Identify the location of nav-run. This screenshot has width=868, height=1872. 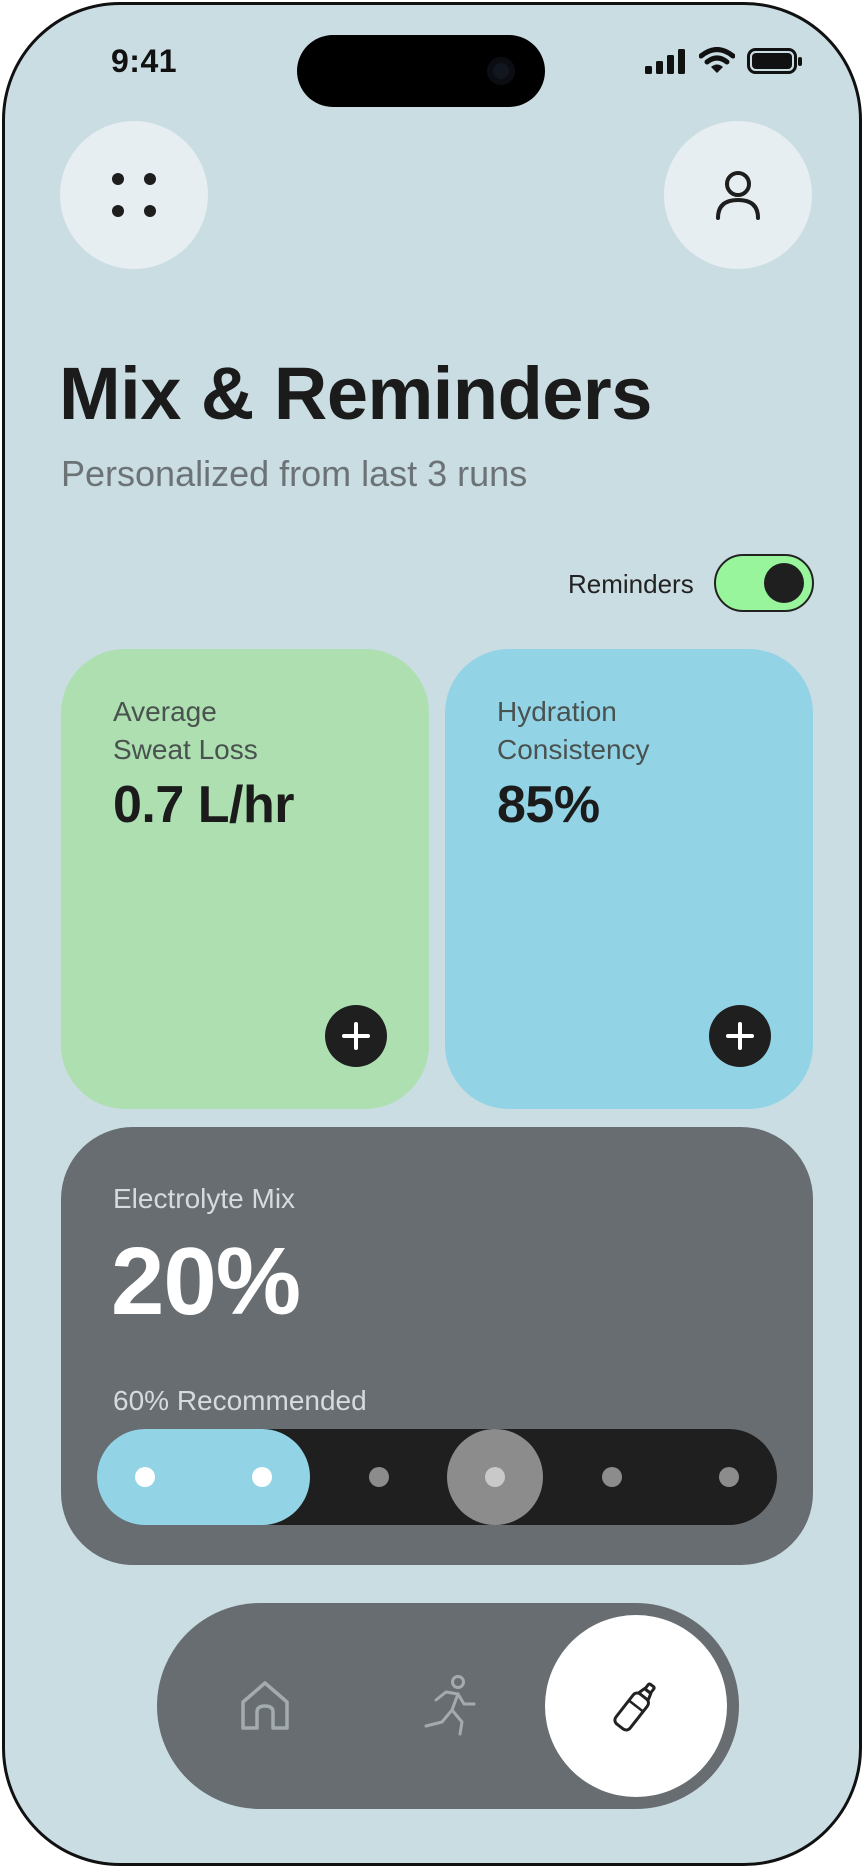
(450, 1706).